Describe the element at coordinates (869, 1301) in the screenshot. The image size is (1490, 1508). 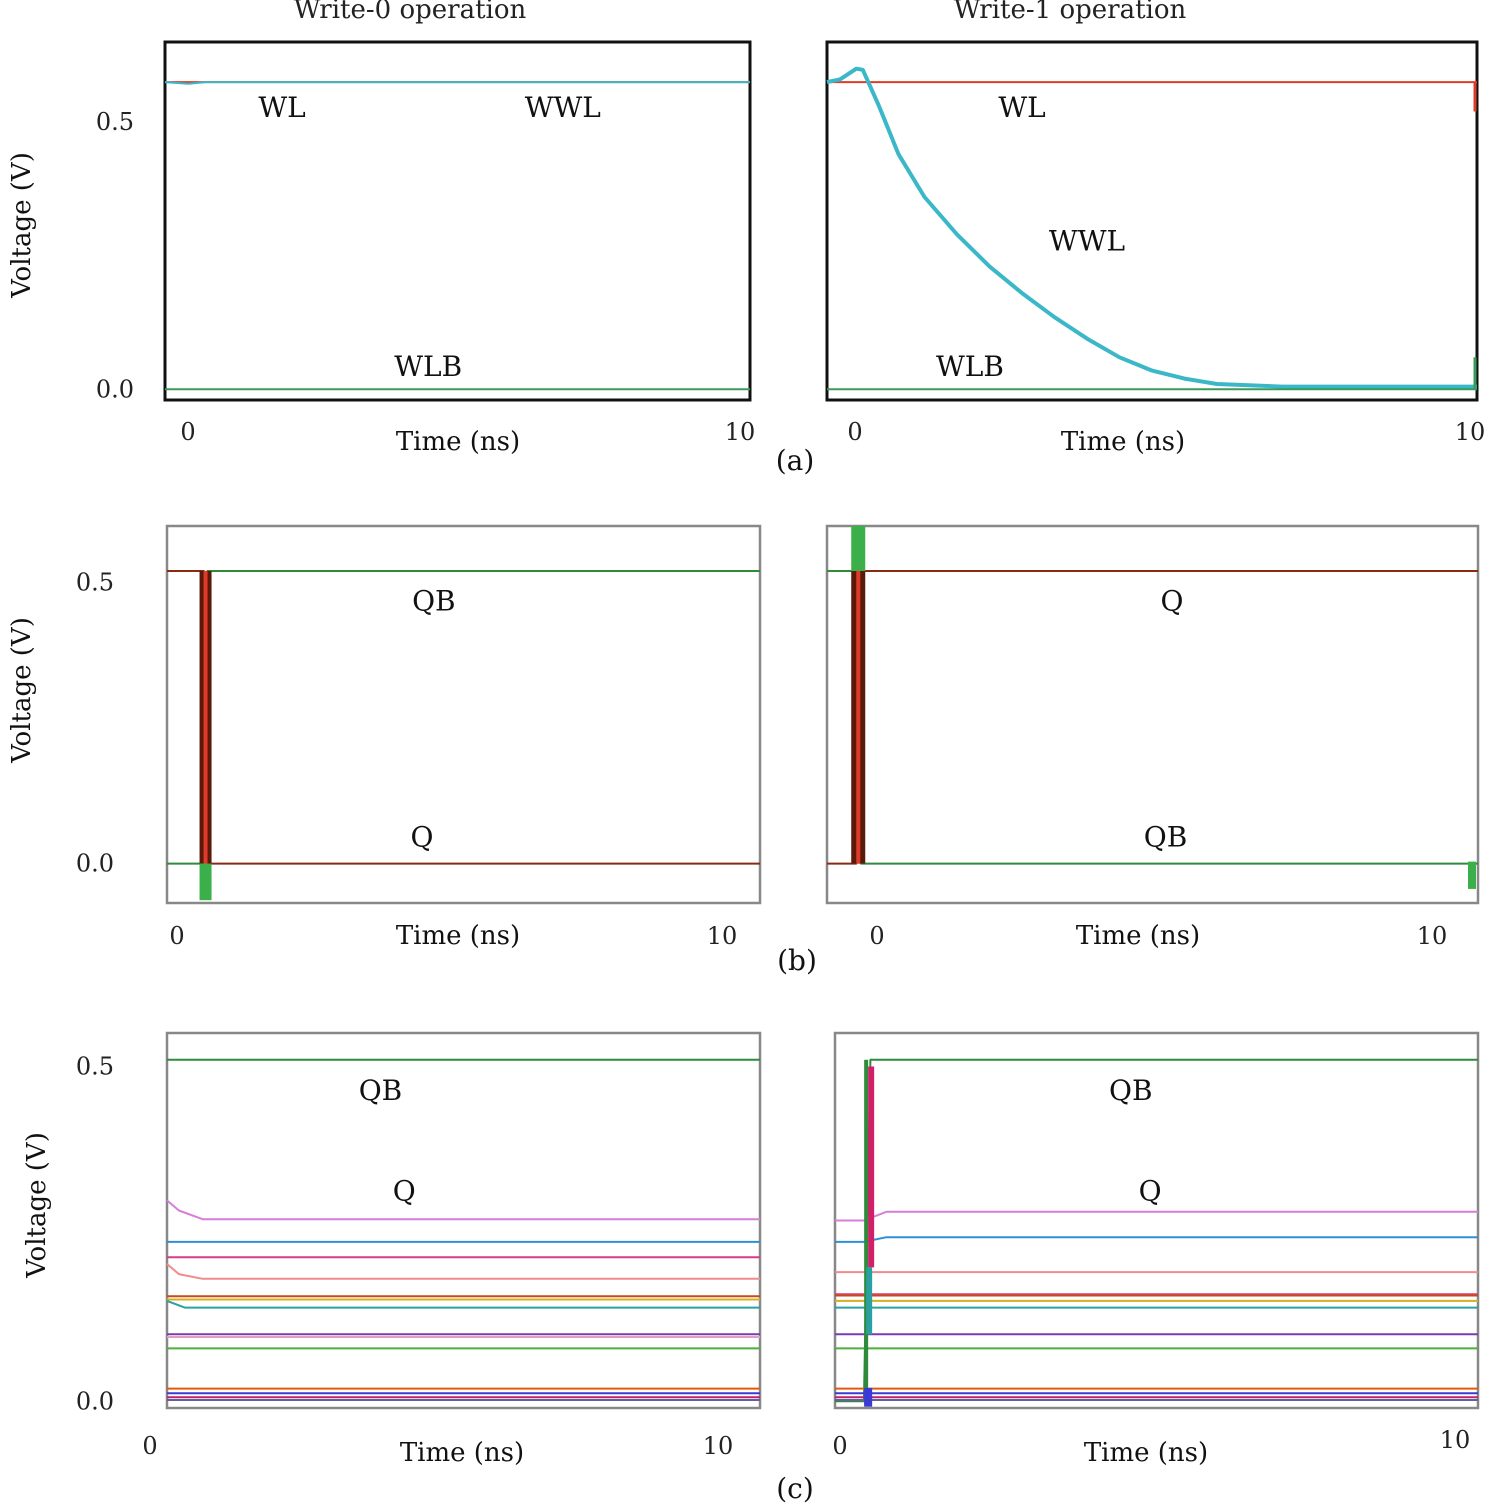
I see `switching-transient-mid` at that location.